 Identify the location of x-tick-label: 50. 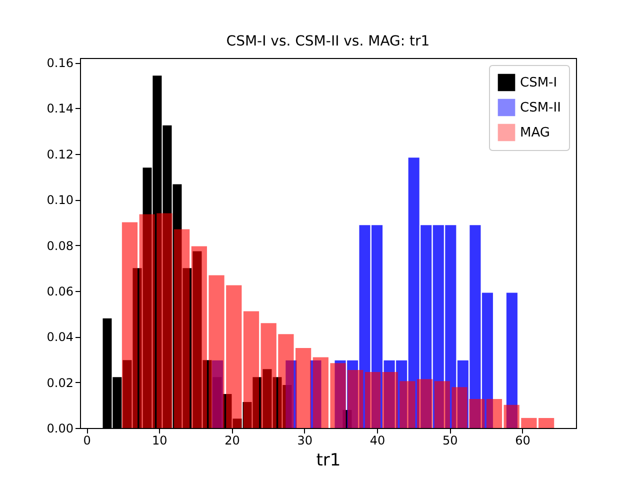
(450, 441).